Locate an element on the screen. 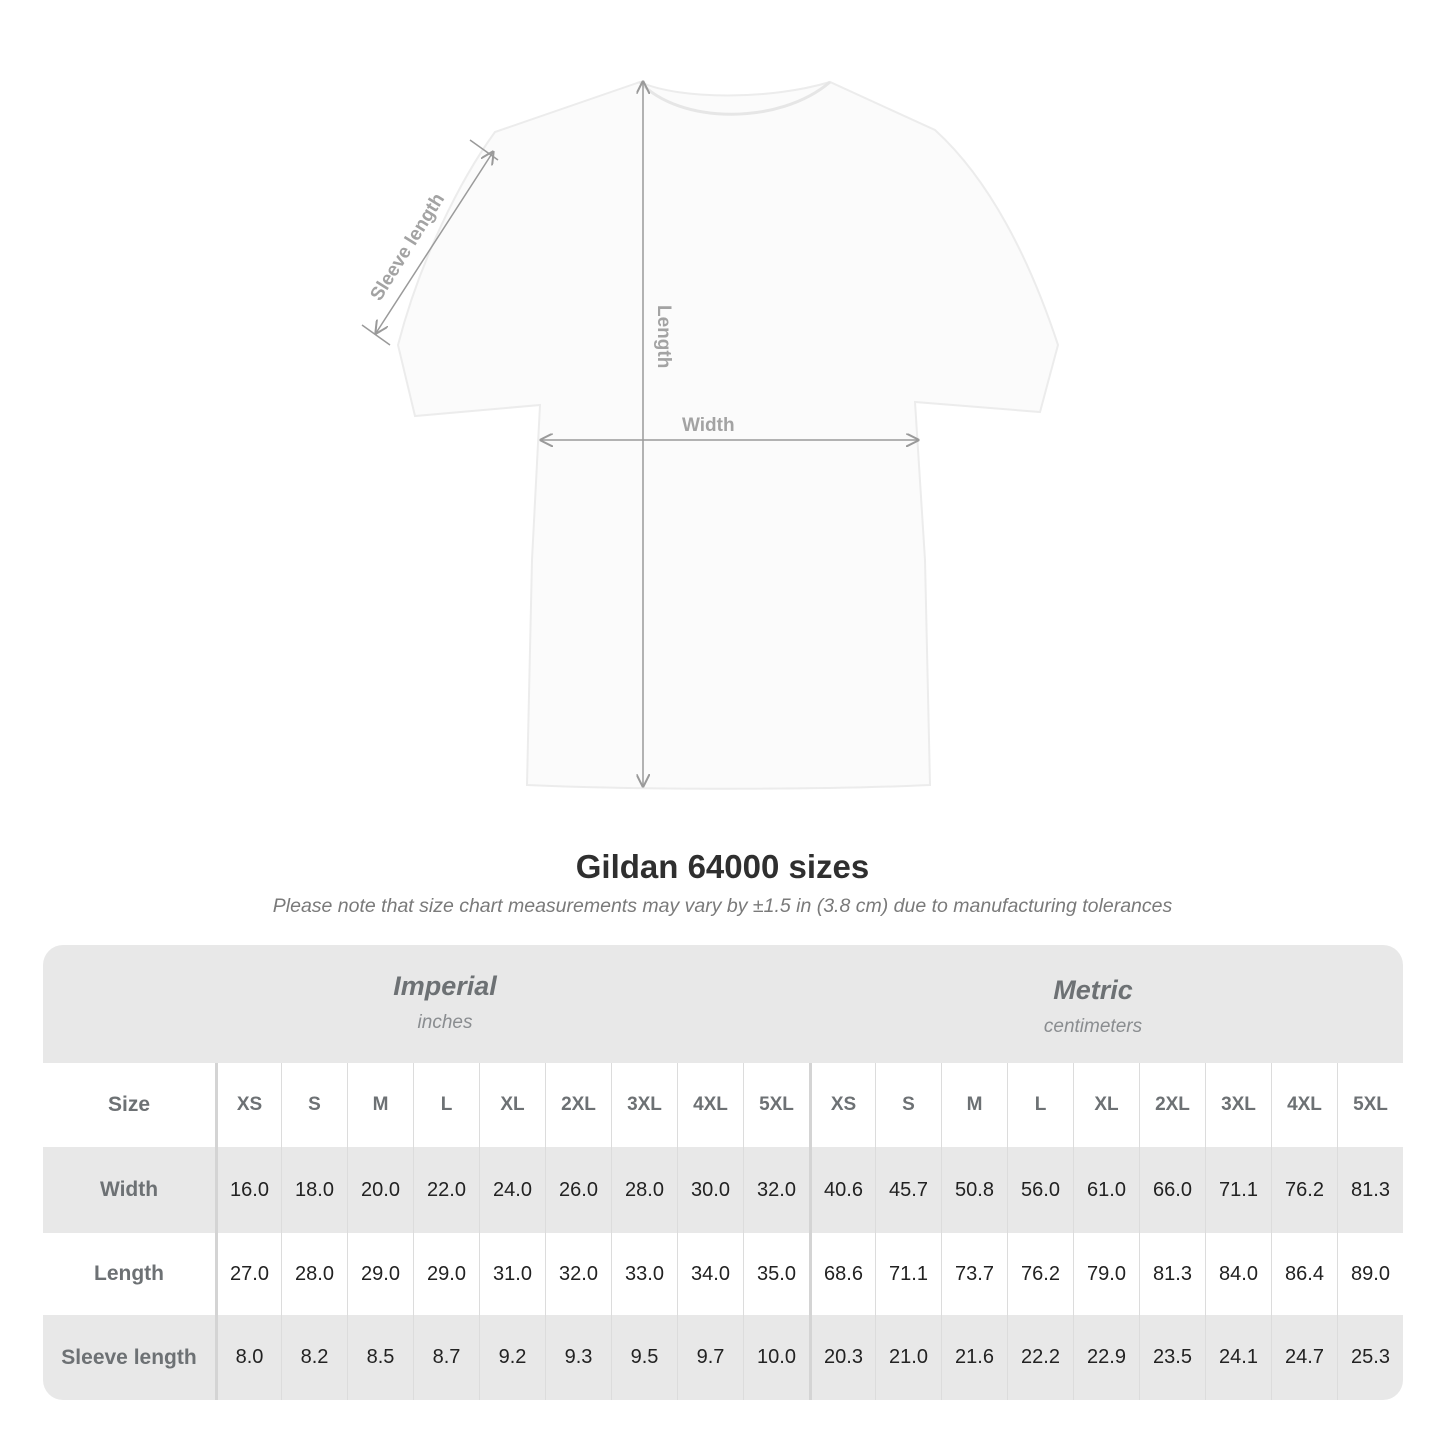 This screenshot has height=1445, width=1445. sleeve-measure-line is located at coordinates (434, 242).